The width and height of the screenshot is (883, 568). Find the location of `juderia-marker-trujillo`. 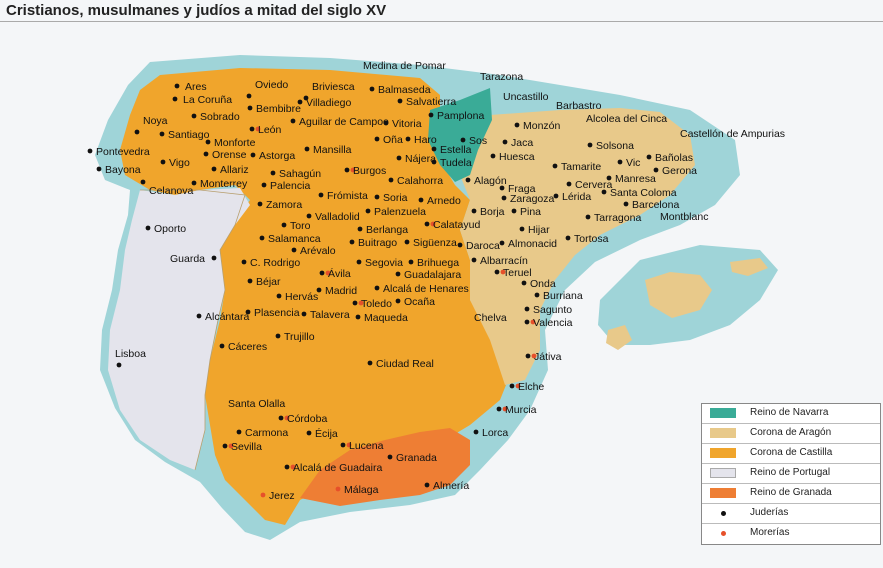

juderia-marker-trujillo is located at coordinates (278, 336).